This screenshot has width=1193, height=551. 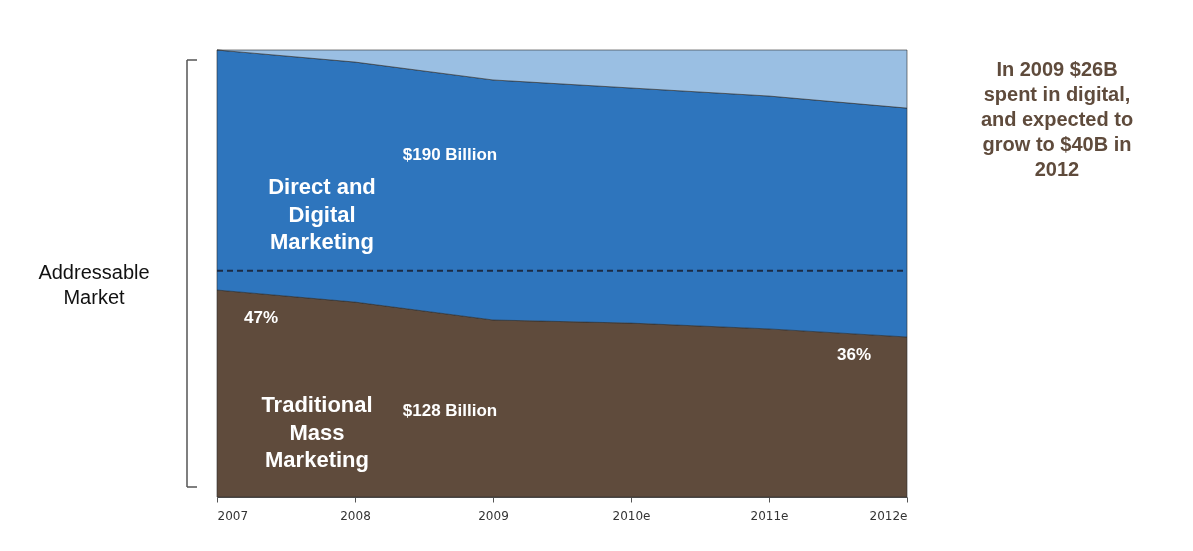 I want to click on series-label: Direct and Digital Marketing, so click(x=322, y=214).